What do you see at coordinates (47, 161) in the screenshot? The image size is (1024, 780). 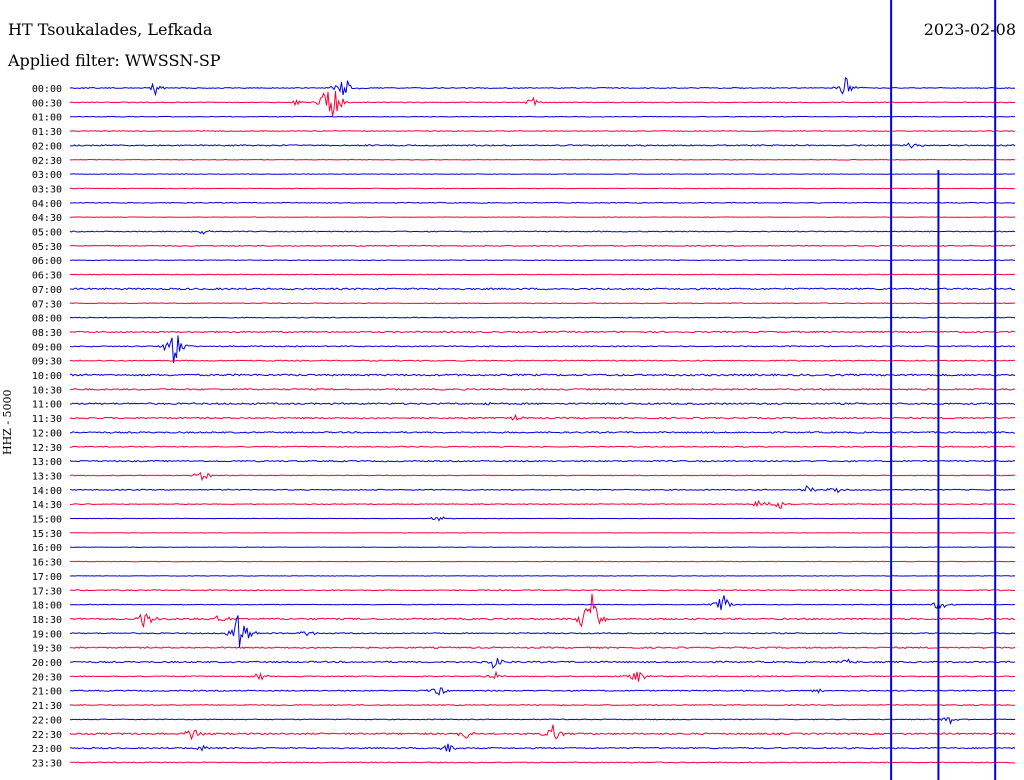 I see `row-label: 02:30` at bounding box center [47, 161].